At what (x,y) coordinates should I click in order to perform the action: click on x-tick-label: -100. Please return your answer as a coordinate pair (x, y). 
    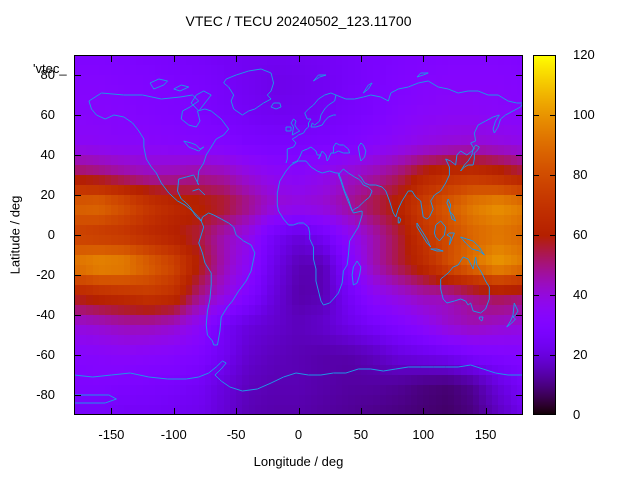
    Looking at the image, I should click on (173, 434).